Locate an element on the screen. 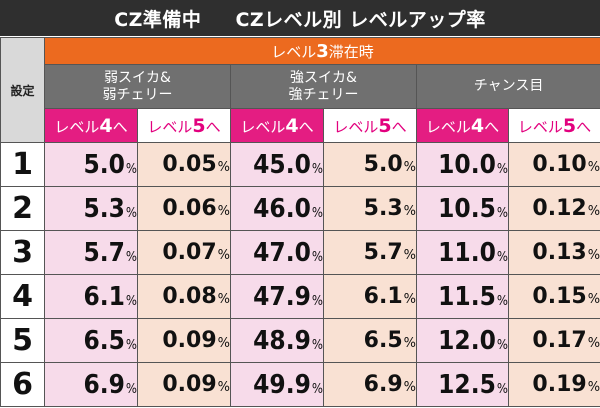  rate-to-level5-cell: 5.7% is located at coordinates (370, 252).